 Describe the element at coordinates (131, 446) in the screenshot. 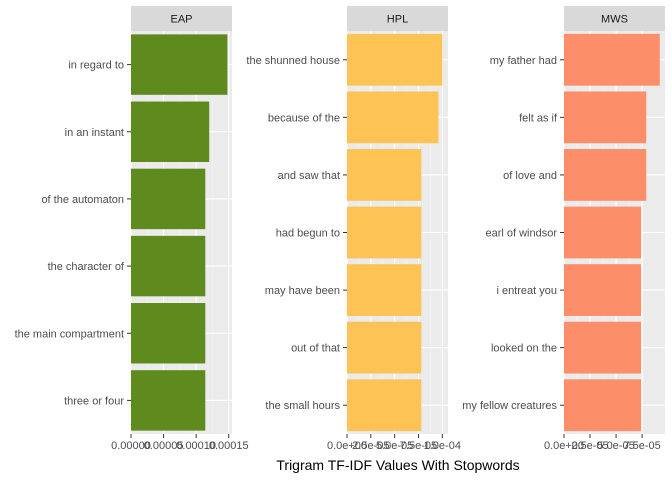

I see `x-tick-label: 0.00000` at that location.